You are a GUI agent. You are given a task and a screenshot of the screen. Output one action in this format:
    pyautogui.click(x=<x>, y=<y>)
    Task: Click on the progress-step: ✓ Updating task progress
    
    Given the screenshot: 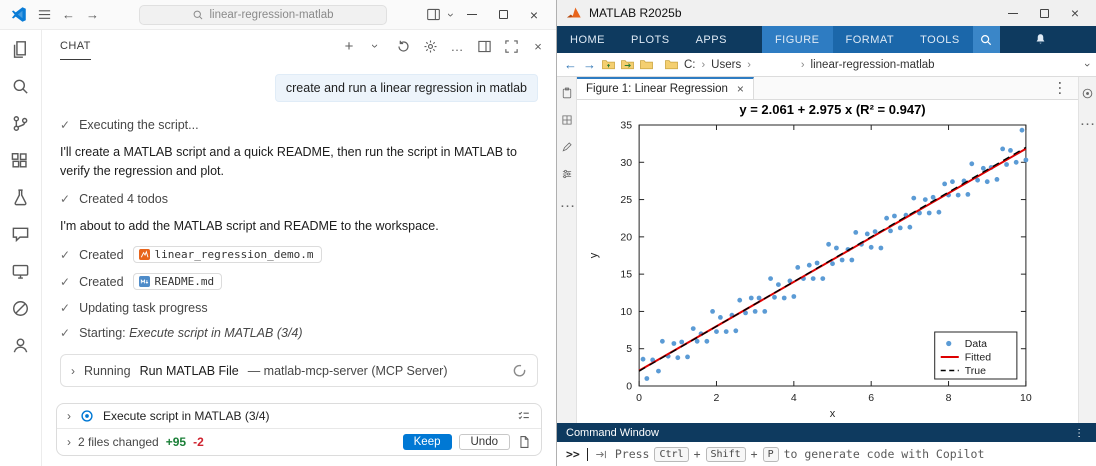 What is the action you would take?
    pyautogui.click(x=299, y=308)
    